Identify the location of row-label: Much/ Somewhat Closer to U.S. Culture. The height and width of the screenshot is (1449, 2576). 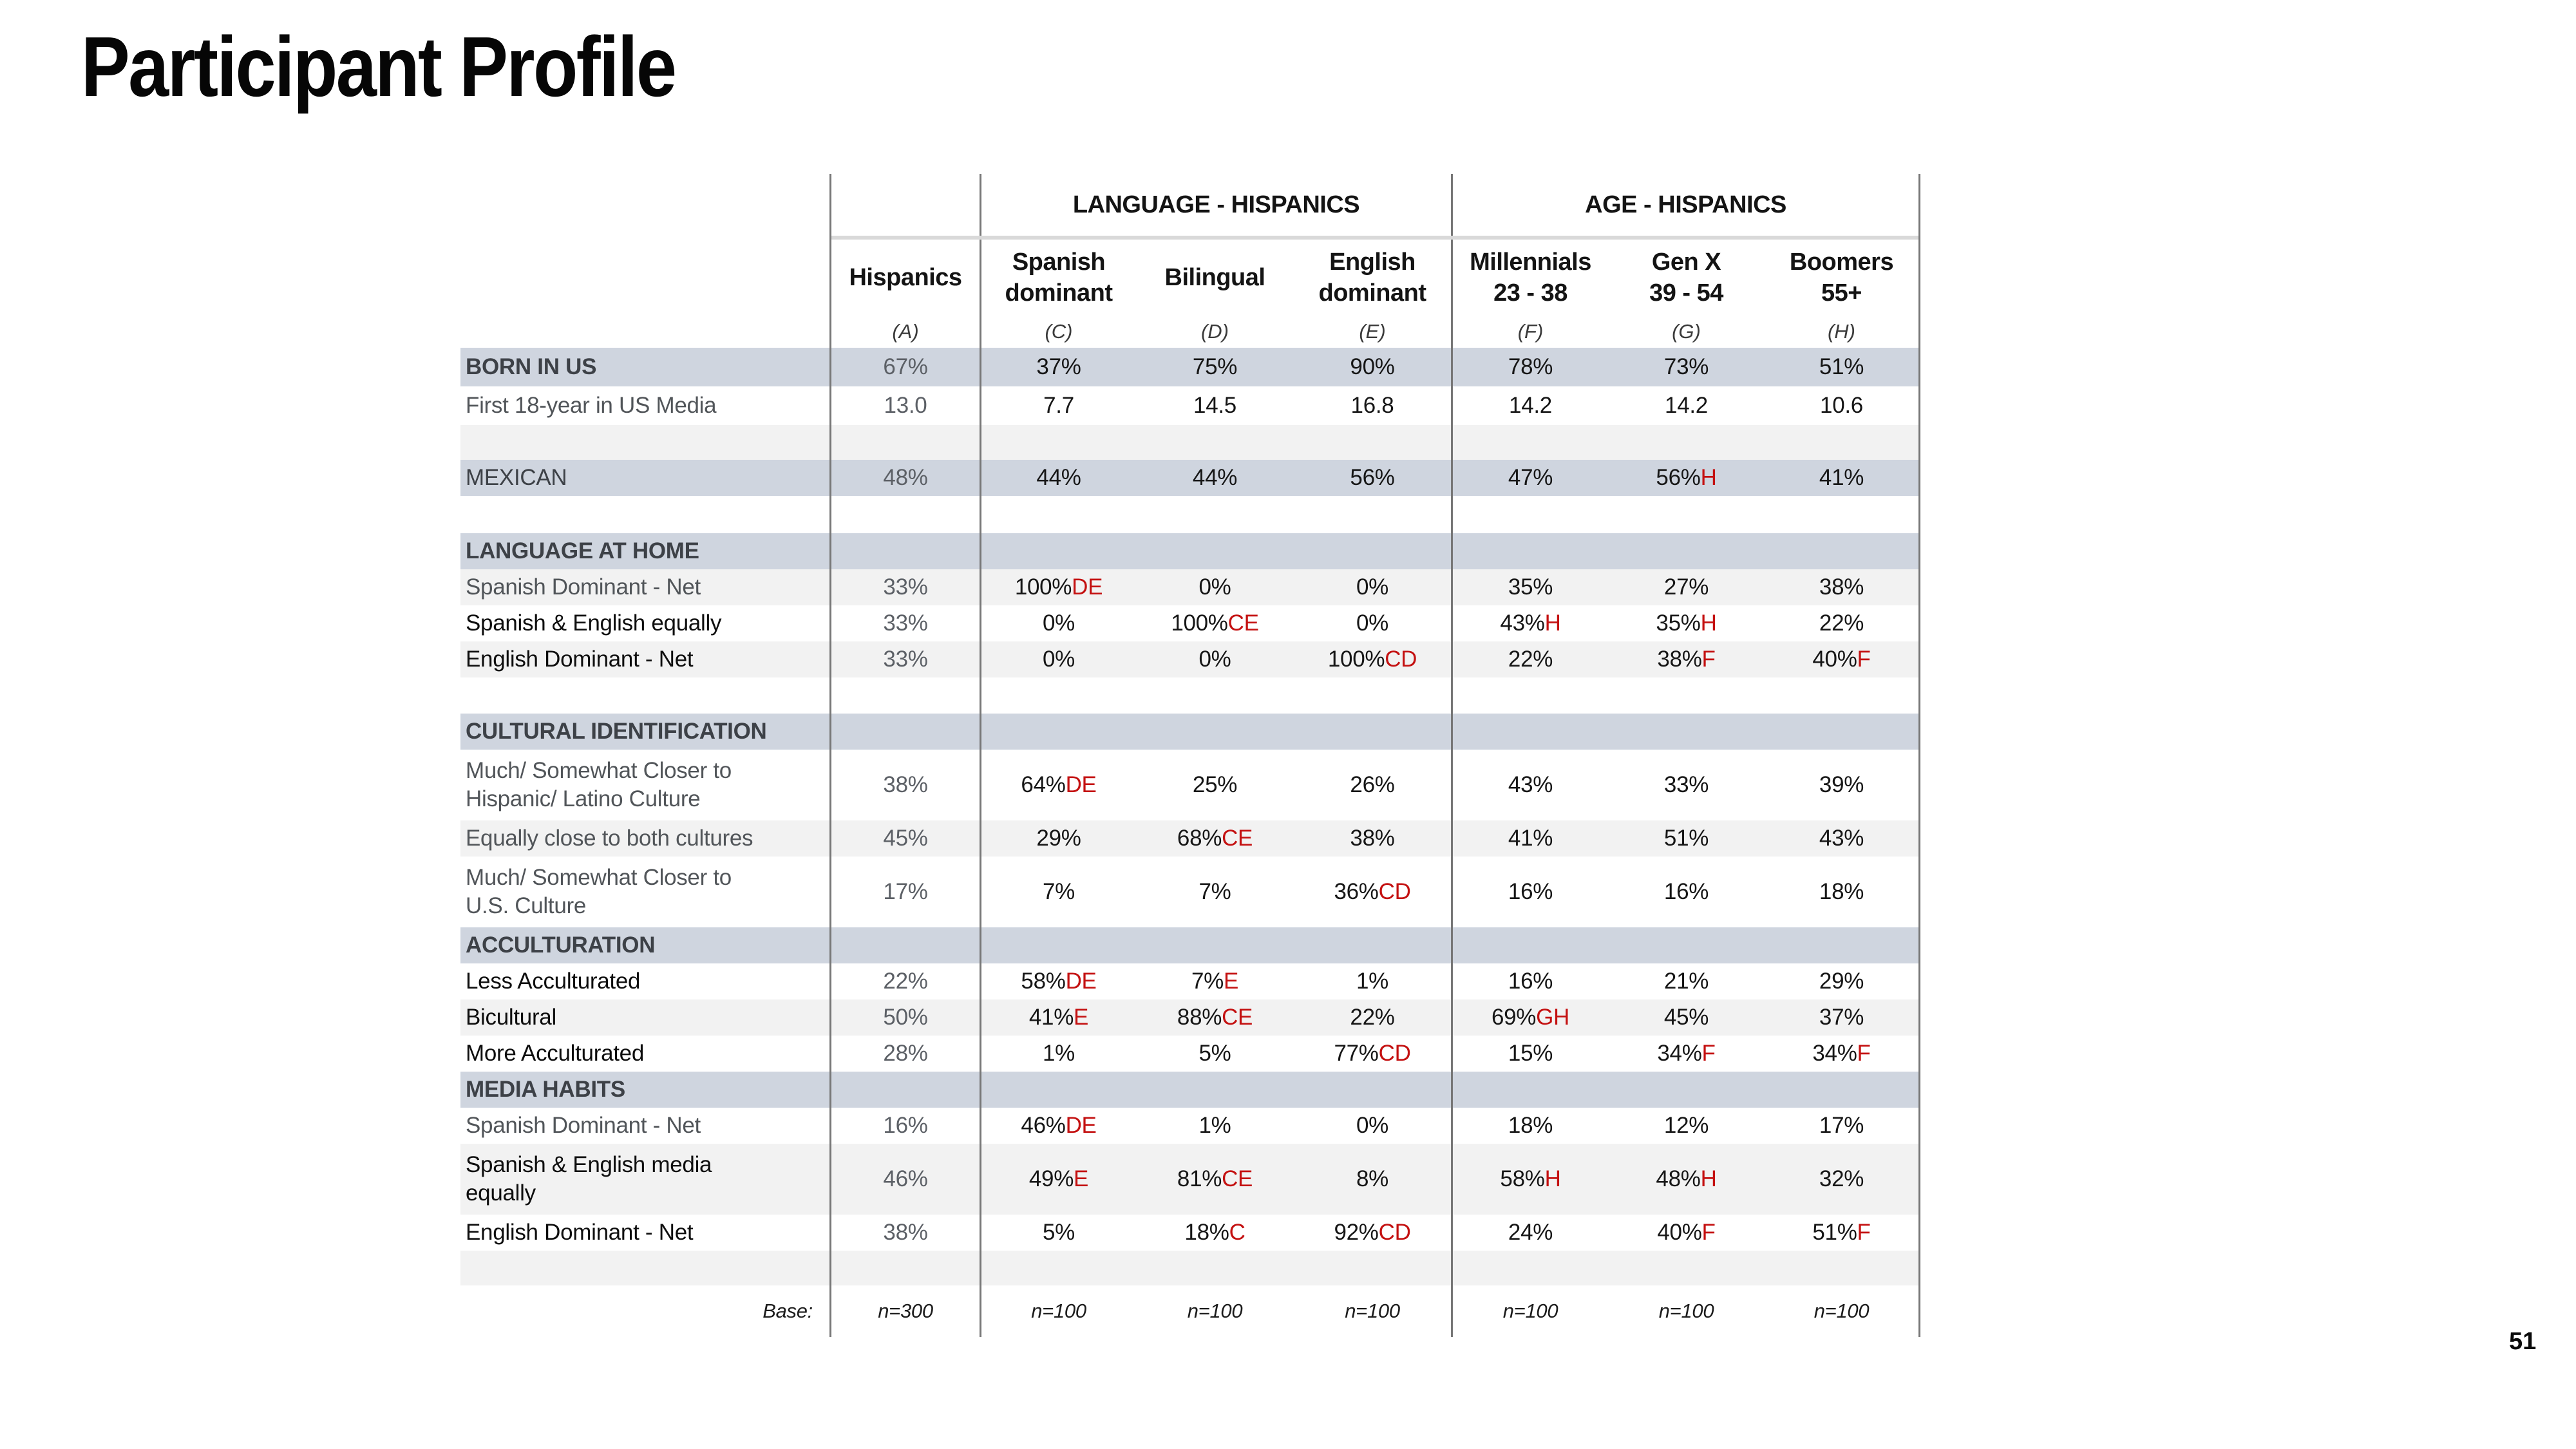
(599, 891).